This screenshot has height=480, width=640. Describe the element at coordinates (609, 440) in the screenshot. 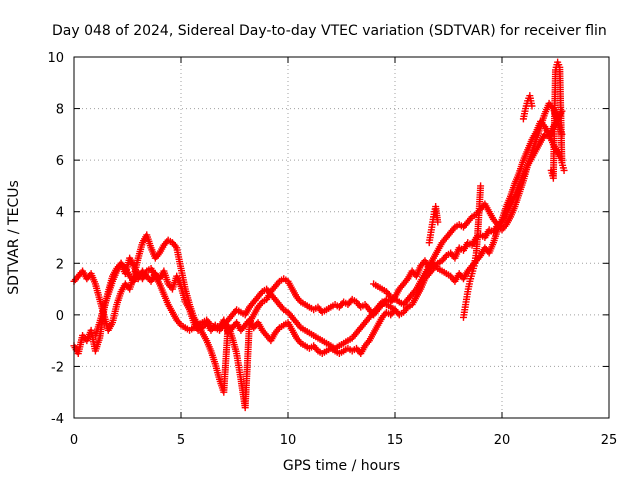

I see `x-tick-label: 25` at that location.